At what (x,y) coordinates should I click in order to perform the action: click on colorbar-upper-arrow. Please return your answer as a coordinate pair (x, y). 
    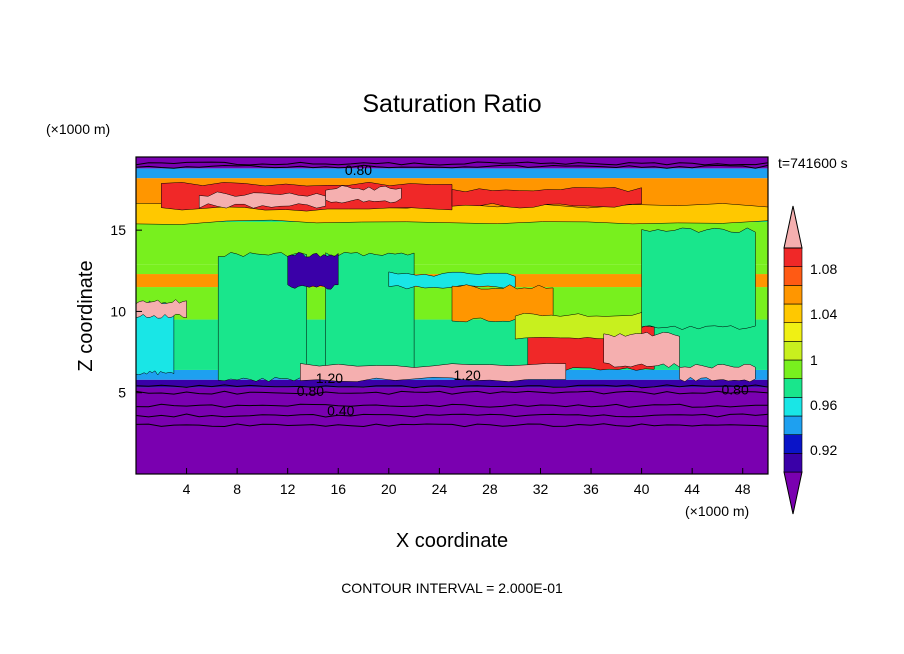
    Looking at the image, I should click on (793, 227).